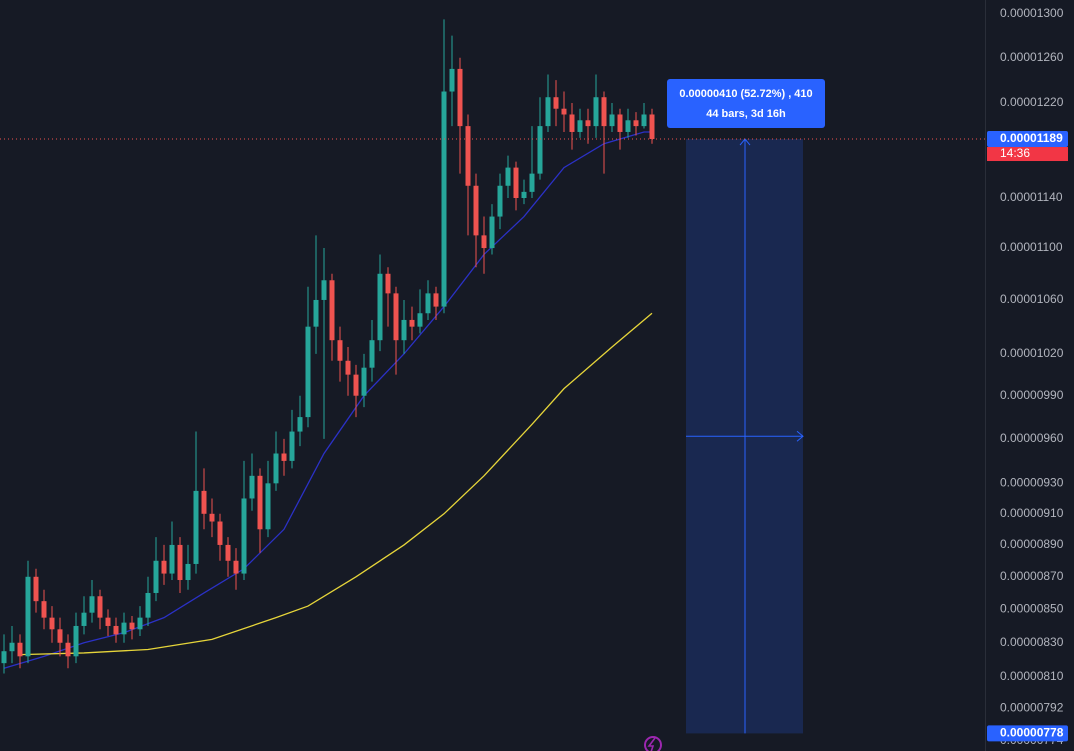 This screenshot has height=751, width=1074. I want to click on y-tick-label: 0.00001020, so click(1032, 353).